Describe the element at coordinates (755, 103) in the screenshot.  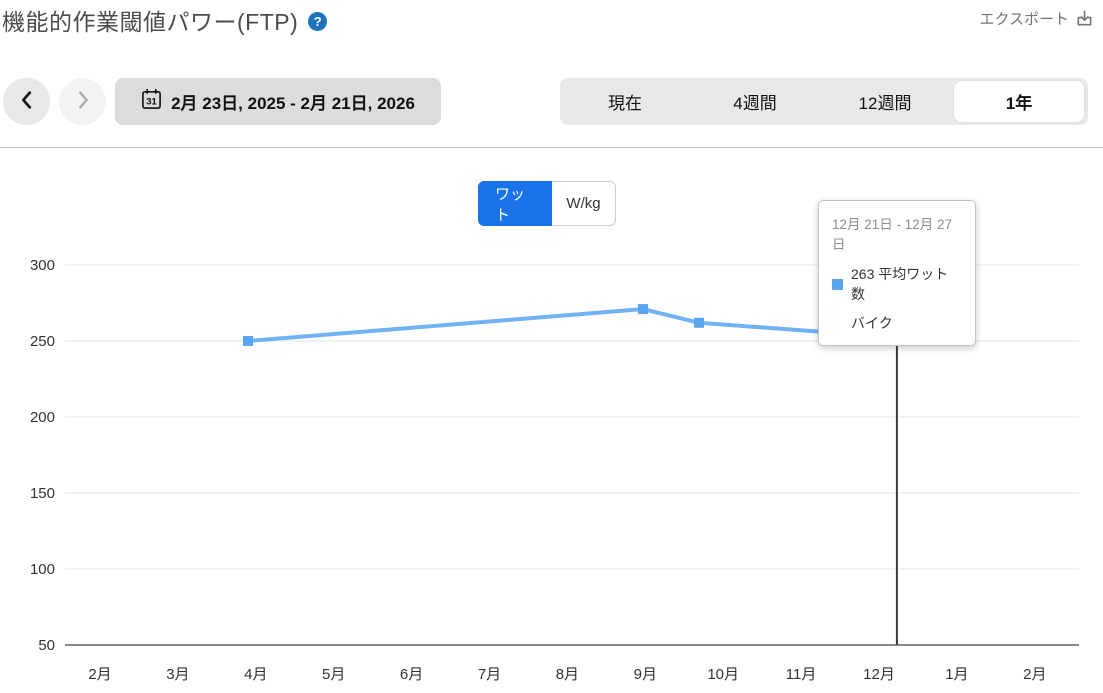
I see `tab-4-weeks: 4週間` at that location.